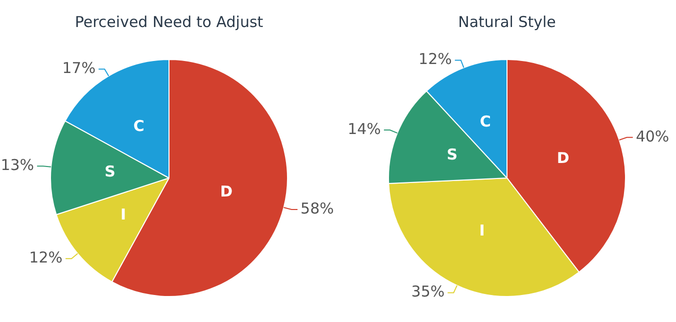 The width and height of the screenshot is (676, 322). I want to click on data-label: 17%, so click(79, 68).